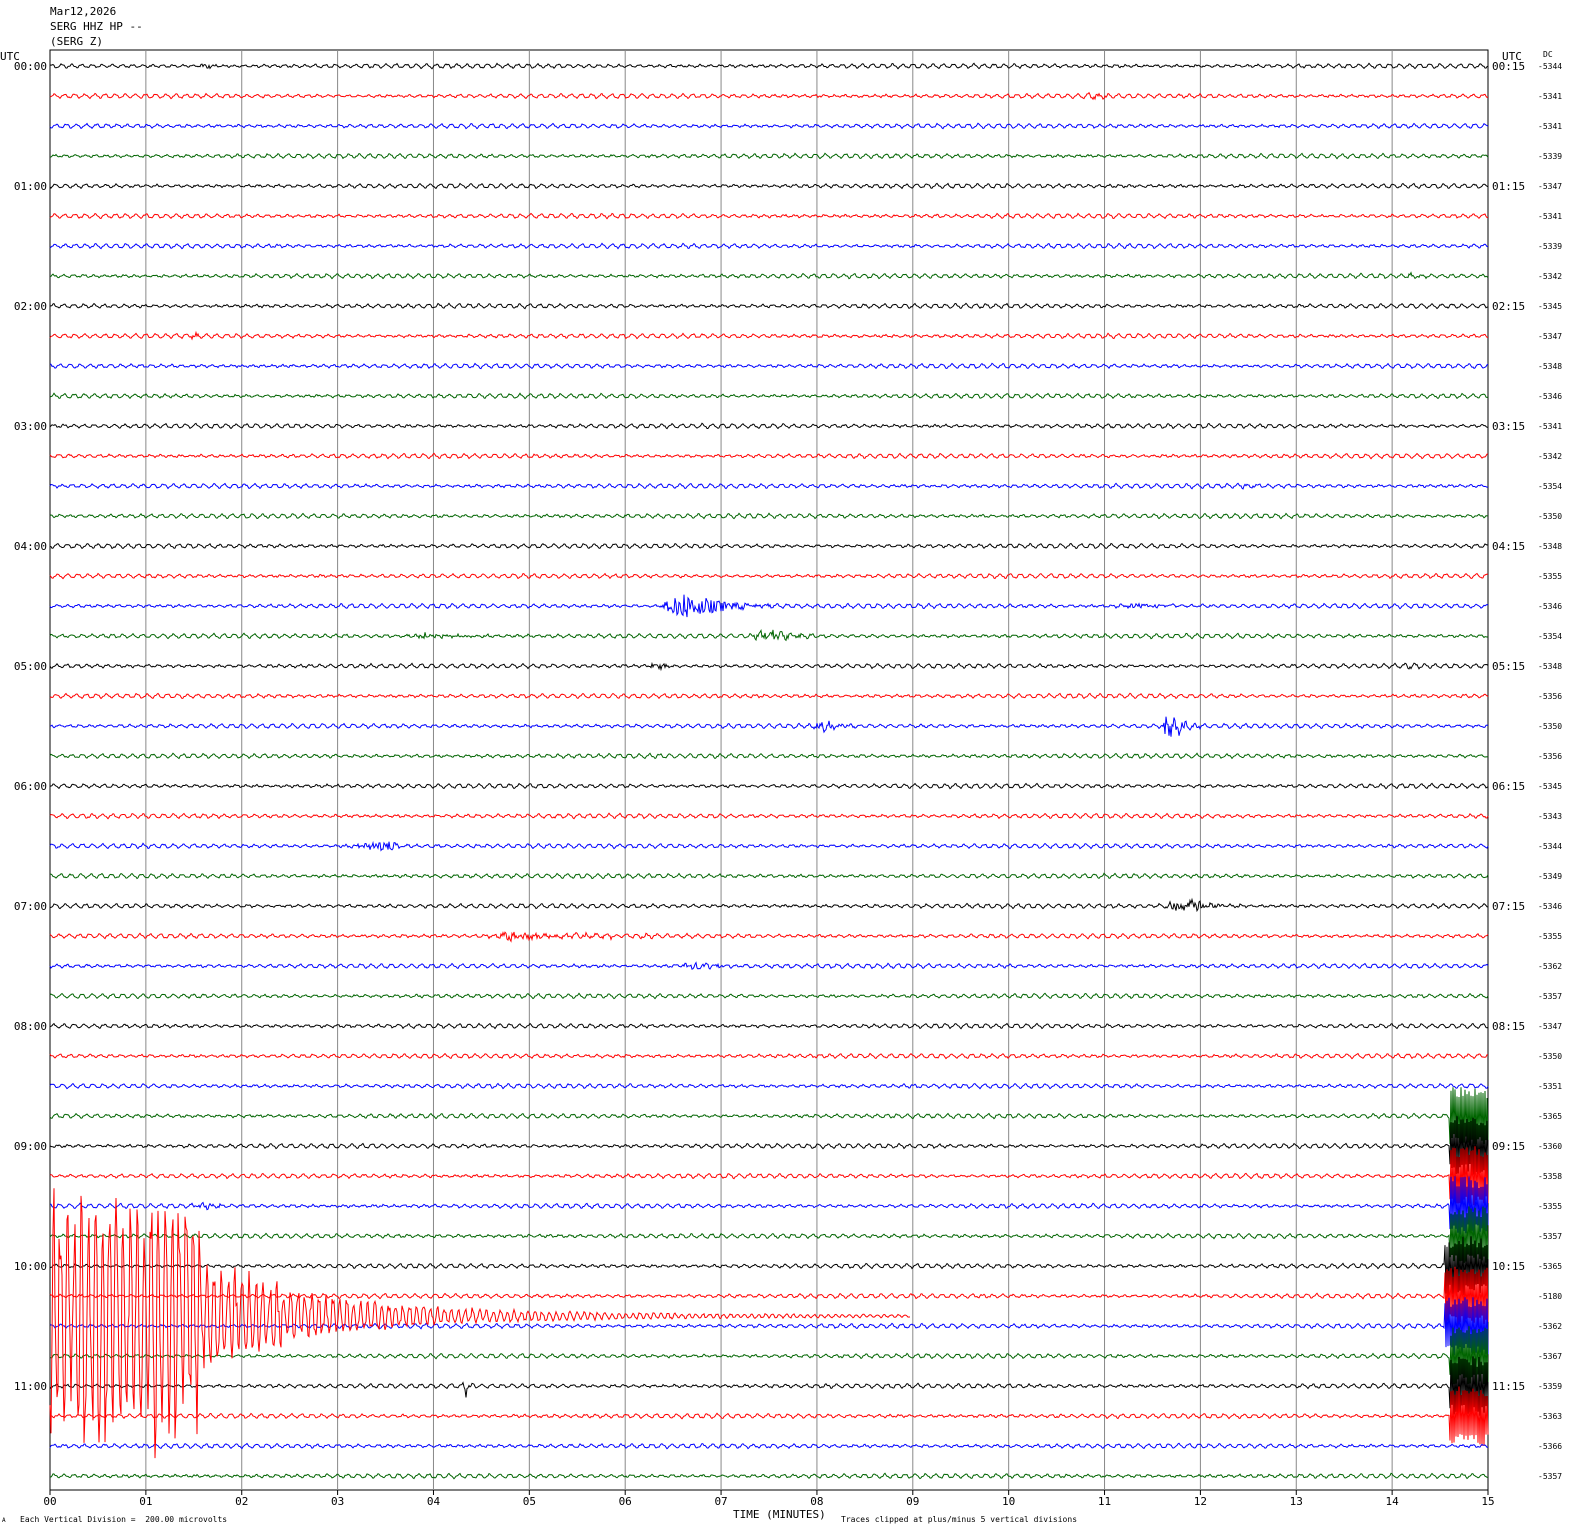 This screenshot has width=1570, height=1534. I want to click on earthquake-waveform, so click(479, 1323).